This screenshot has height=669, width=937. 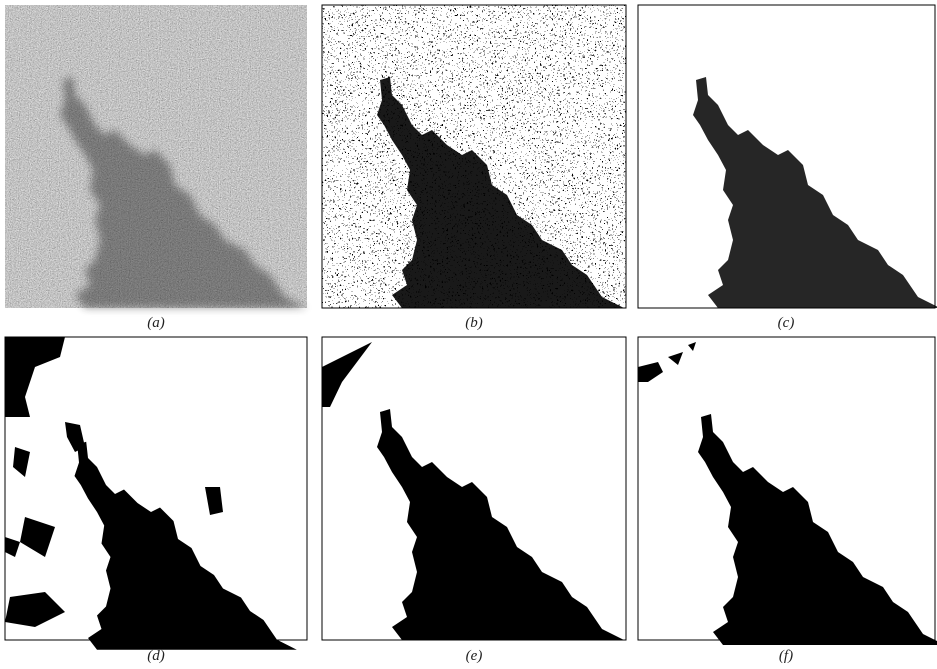 I want to click on panel-b, so click(x=474, y=156).